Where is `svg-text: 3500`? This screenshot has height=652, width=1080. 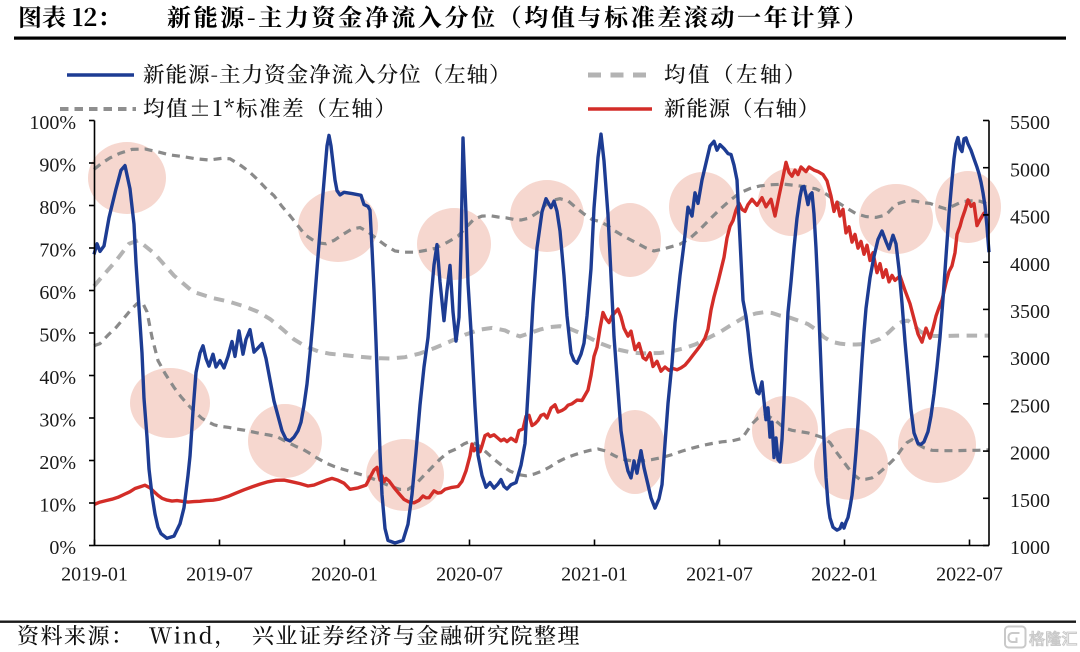
svg-text: 3500 is located at coordinates (1030, 312).